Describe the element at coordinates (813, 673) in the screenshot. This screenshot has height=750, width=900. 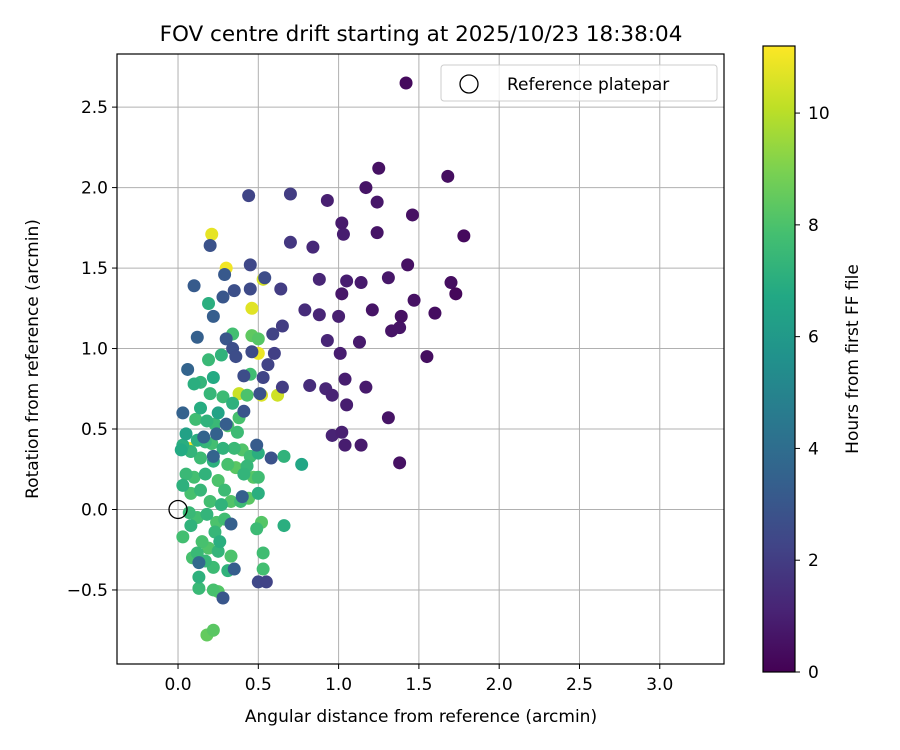
I see `colorbar-tick-label: 0` at that location.